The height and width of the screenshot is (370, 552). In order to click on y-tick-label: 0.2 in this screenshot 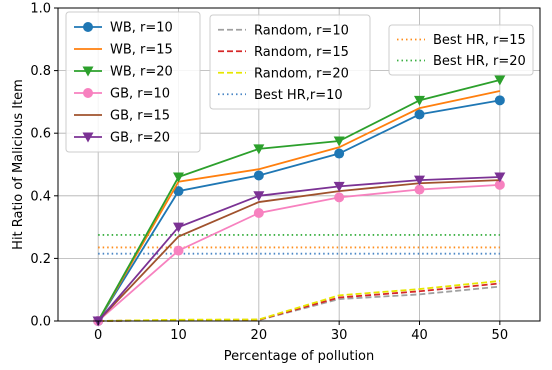, I will do `click(40, 259)`.